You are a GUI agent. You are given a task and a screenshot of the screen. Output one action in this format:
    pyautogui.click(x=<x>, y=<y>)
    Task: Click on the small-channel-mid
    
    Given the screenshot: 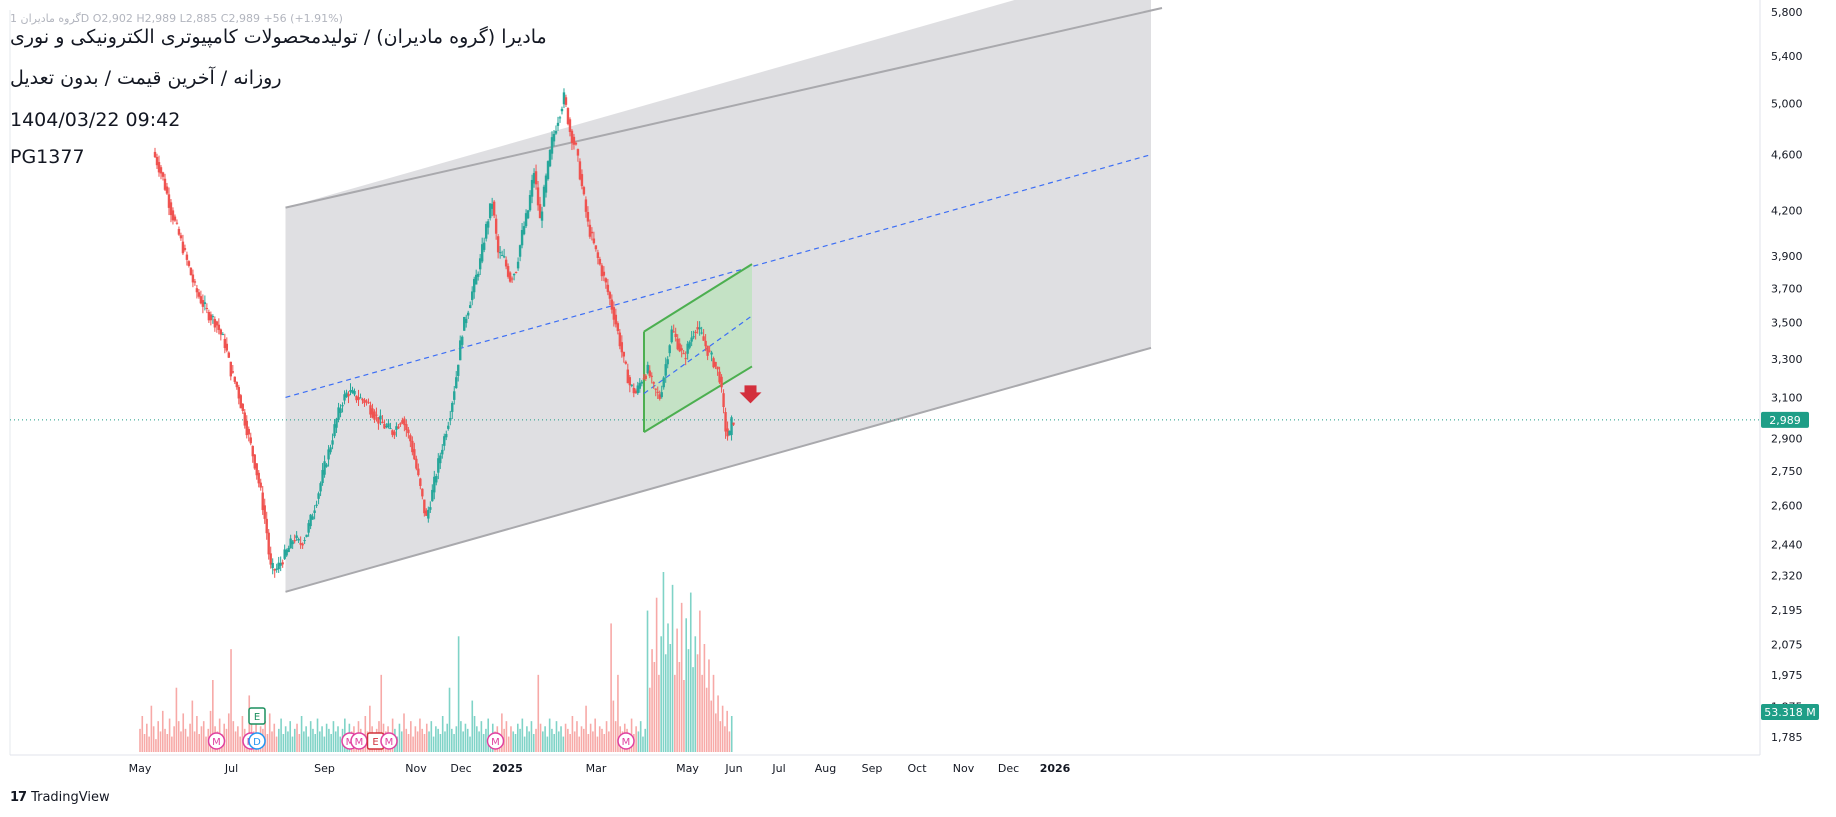 What is the action you would take?
    pyautogui.click(x=698, y=354)
    